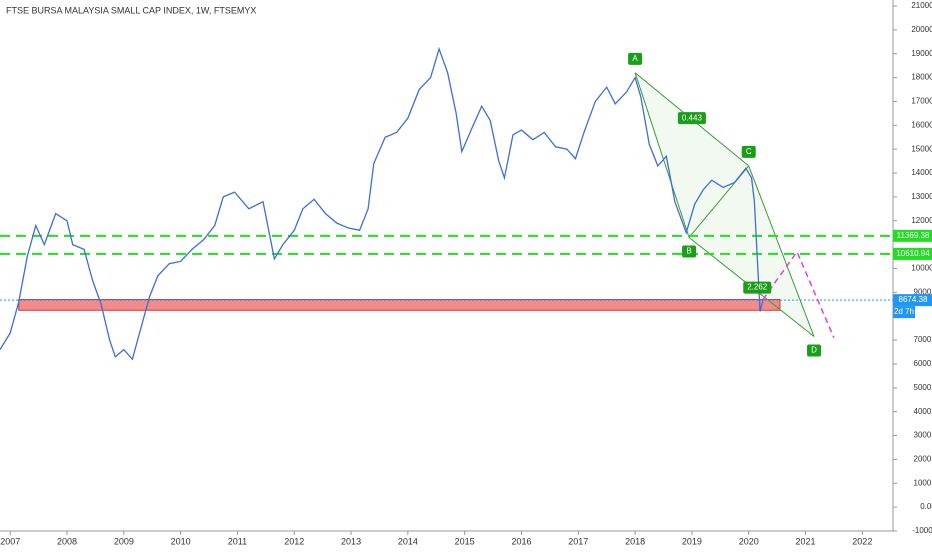 This screenshot has height=555, width=932. I want to click on point-label: A, so click(635, 58).